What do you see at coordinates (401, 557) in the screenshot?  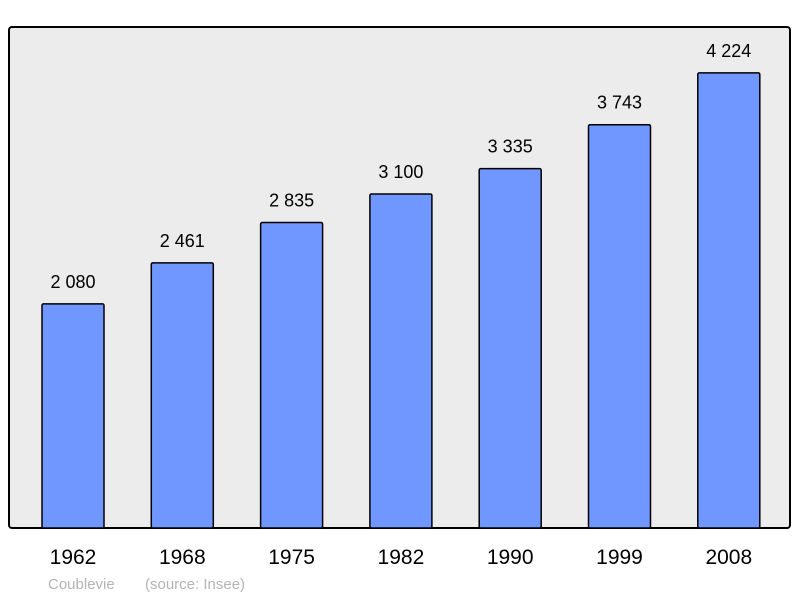 I see `x-tick-label-1982: 1982` at bounding box center [401, 557].